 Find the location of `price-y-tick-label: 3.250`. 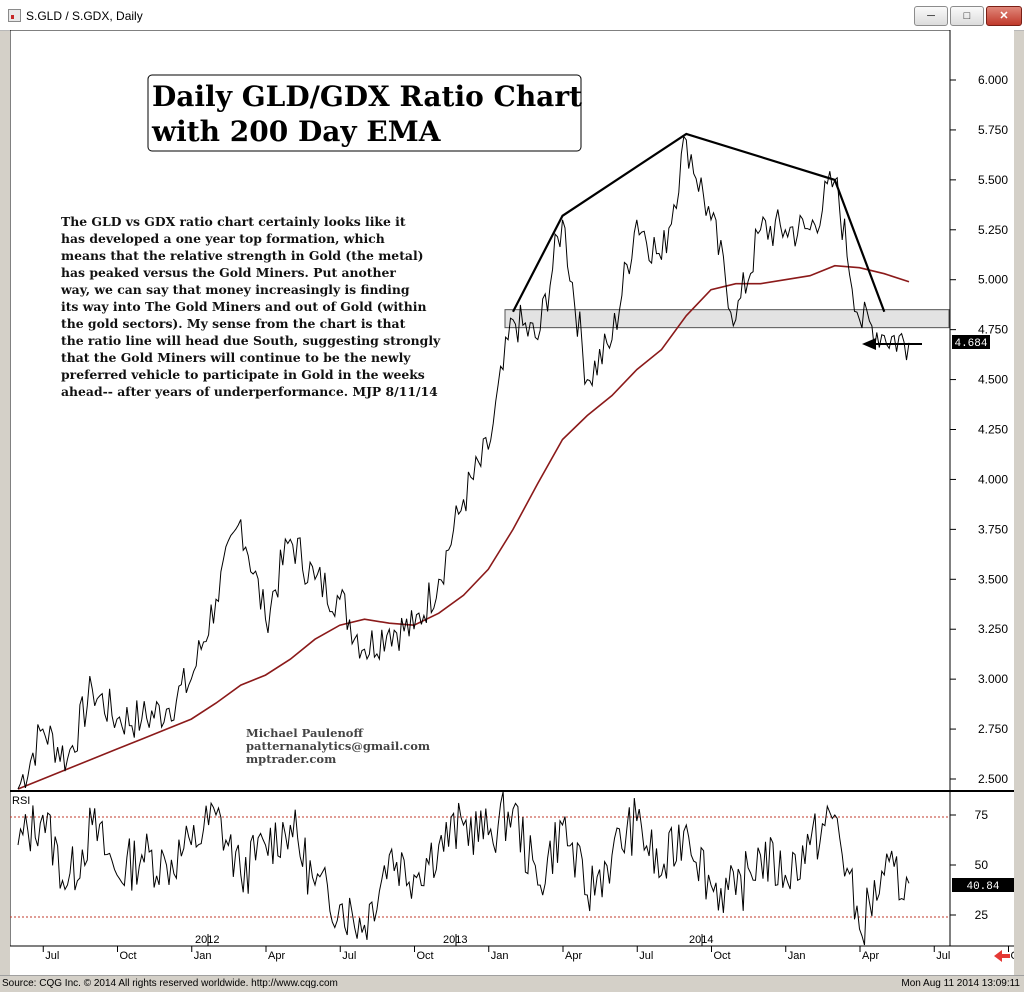

price-y-tick-label: 3.250 is located at coordinates (993, 629).